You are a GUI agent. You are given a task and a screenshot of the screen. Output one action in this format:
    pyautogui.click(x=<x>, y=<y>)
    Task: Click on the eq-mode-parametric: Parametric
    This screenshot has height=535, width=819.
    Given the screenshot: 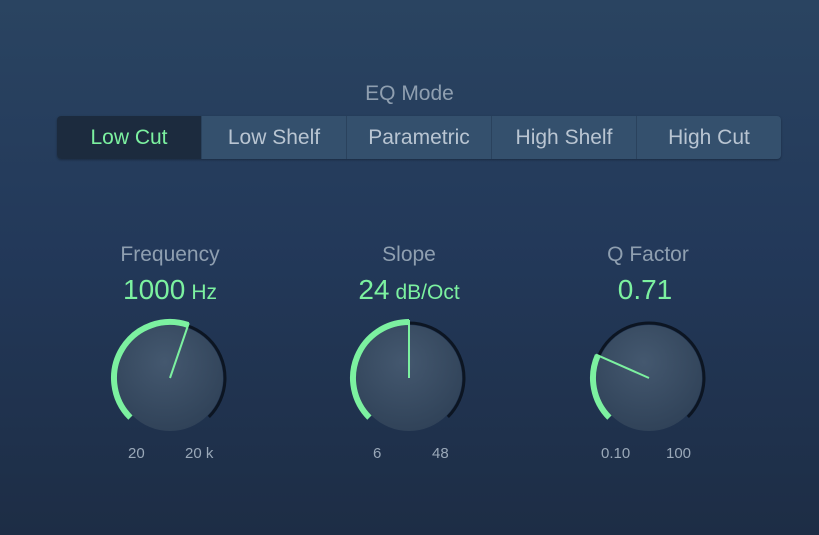 What is the action you would take?
    pyautogui.click(x=419, y=137)
    